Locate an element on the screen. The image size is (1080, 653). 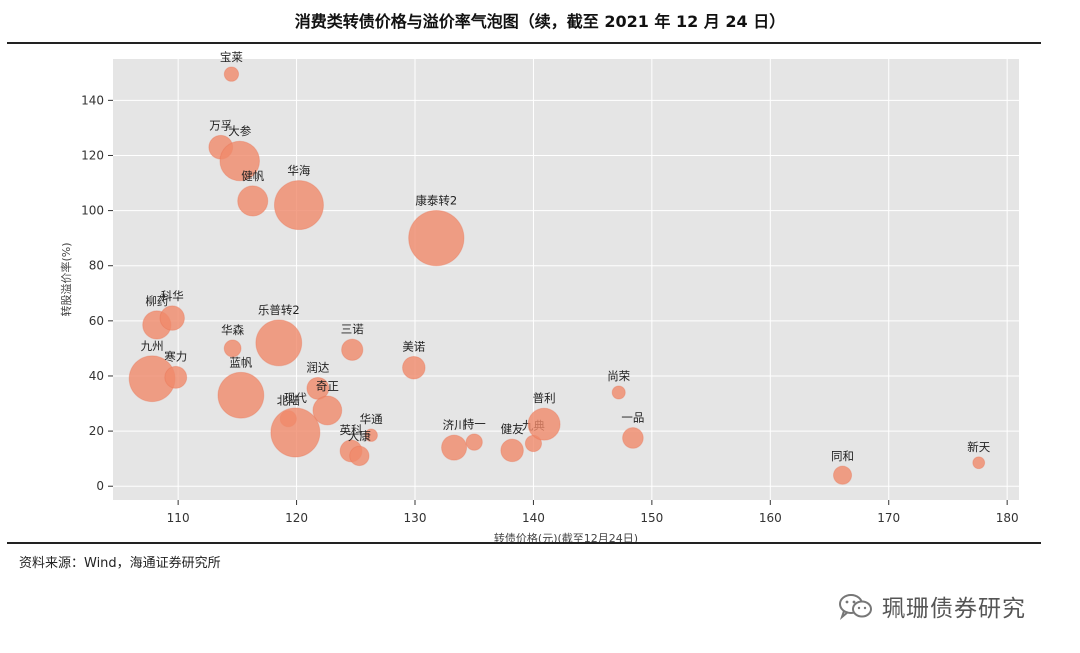
bubble-科华 is located at coordinates (172, 318).